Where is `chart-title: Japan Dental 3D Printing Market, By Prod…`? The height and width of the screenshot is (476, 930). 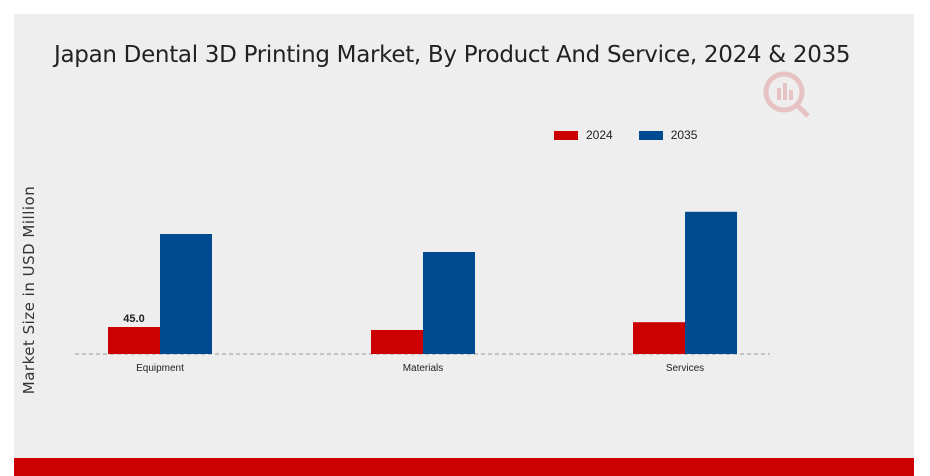 chart-title: Japan Dental 3D Printing Market, By Prod… is located at coordinates (452, 55).